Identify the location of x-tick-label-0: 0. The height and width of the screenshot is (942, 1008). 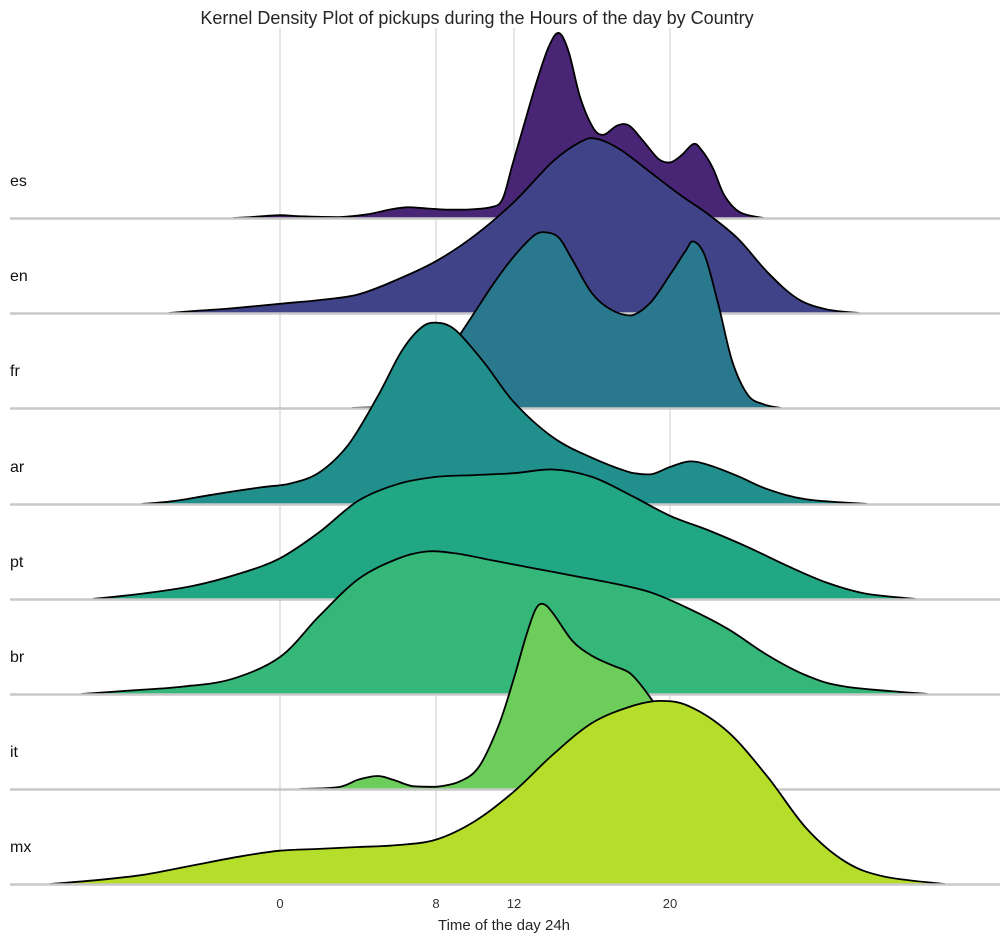
(279, 903).